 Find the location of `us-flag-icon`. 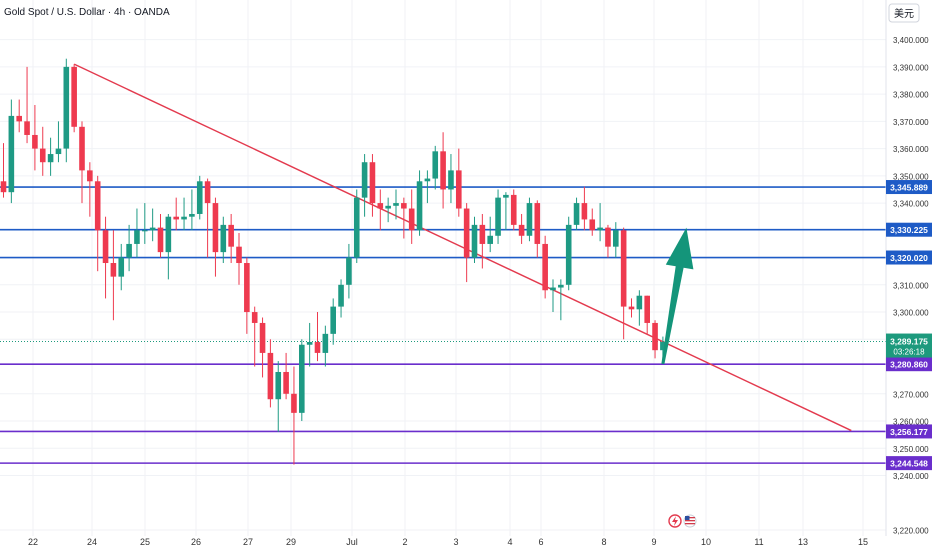

us-flag-icon is located at coordinates (690, 521).